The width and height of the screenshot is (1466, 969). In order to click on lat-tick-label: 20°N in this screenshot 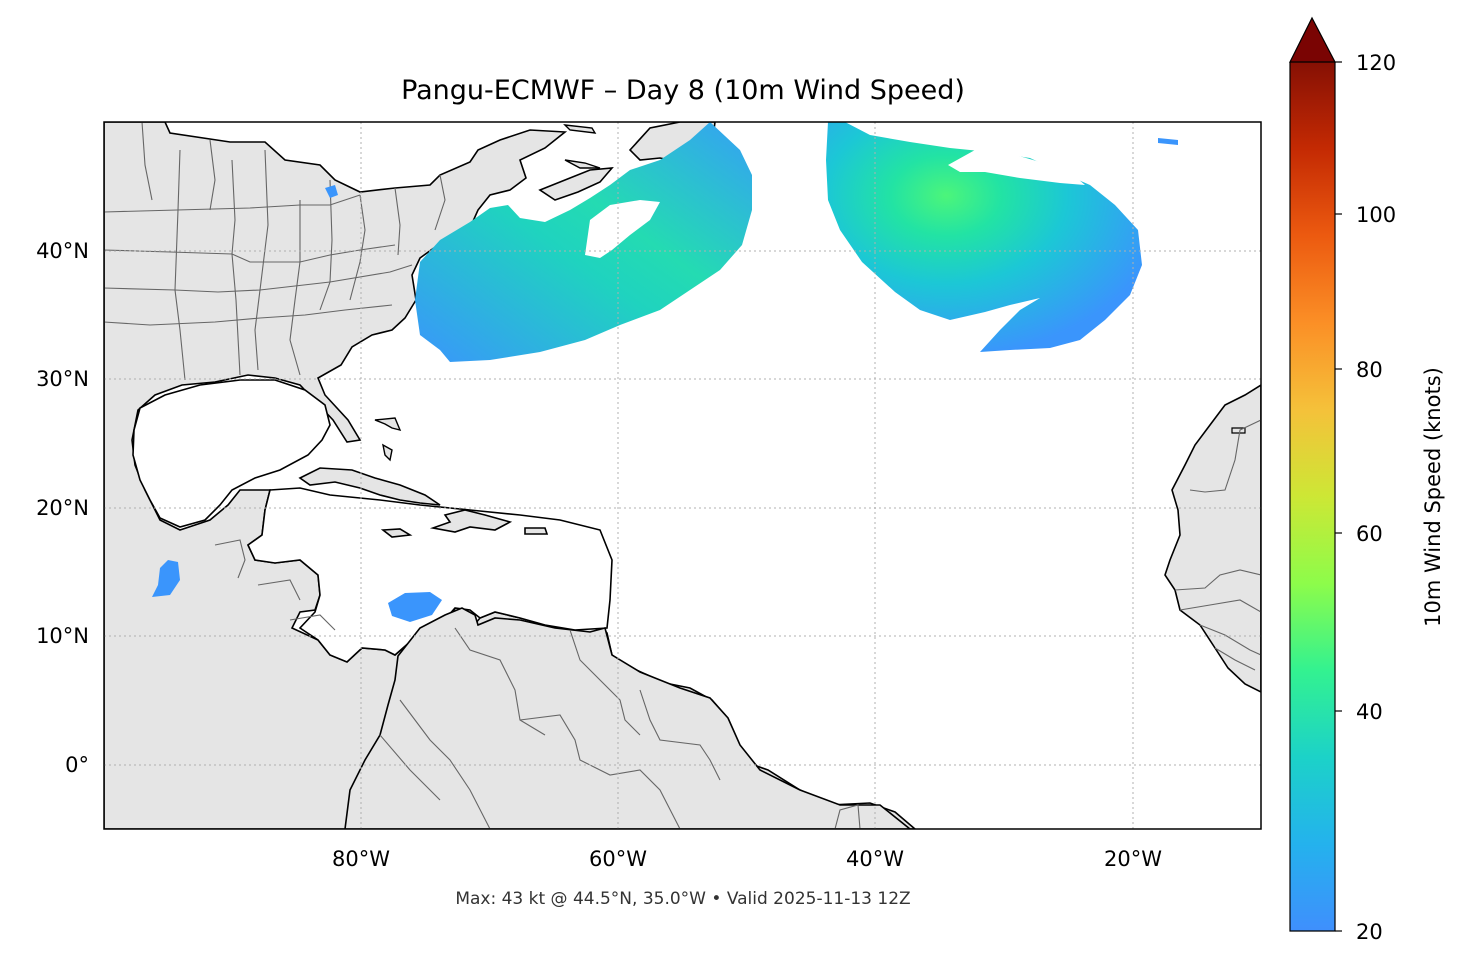, I will do `click(62, 508)`.